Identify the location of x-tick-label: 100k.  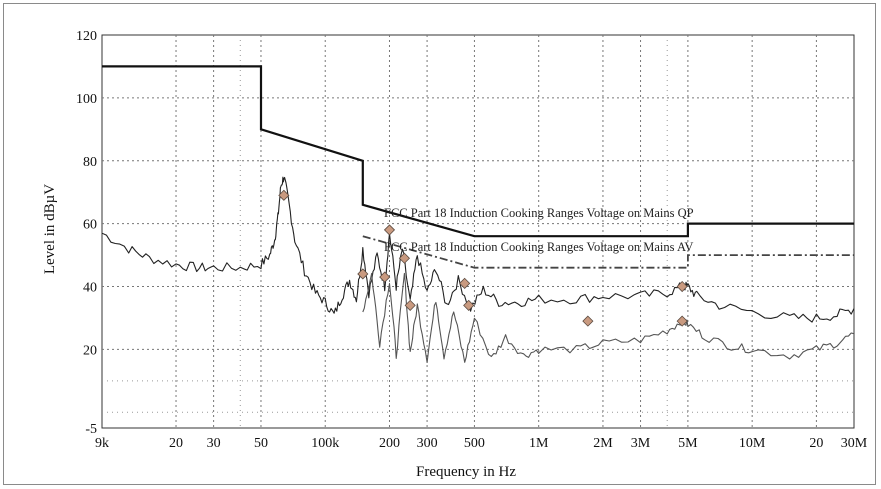
(325, 443).